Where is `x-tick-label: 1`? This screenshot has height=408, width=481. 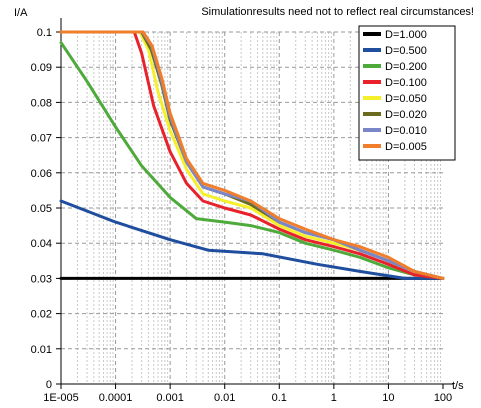
x-tick-label: 1 is located at coordinates (334, 398).